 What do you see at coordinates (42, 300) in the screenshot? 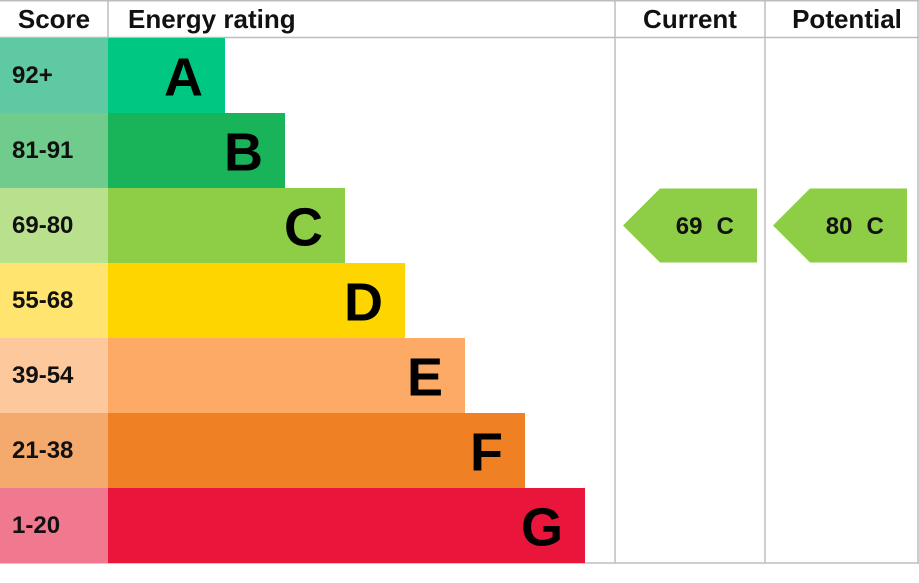
I see `score-range: 55-68` at bounding box center [42, 300].